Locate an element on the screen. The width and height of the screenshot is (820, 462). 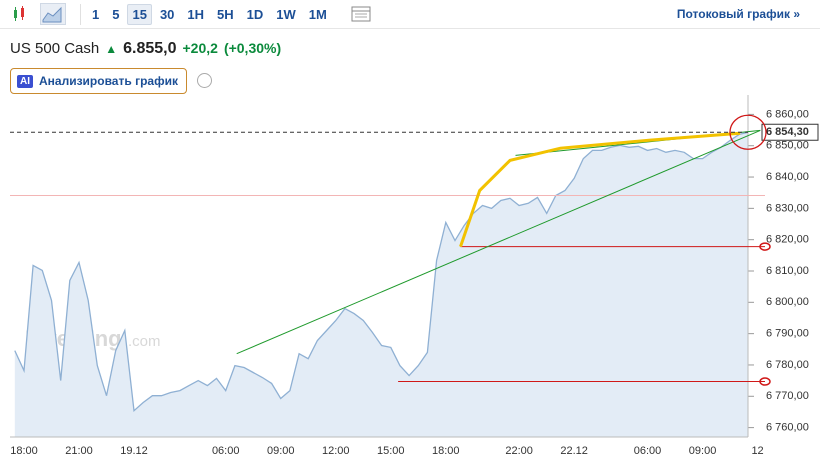
last-price-label: 6 854,30 is located at coordinates (787, 132).